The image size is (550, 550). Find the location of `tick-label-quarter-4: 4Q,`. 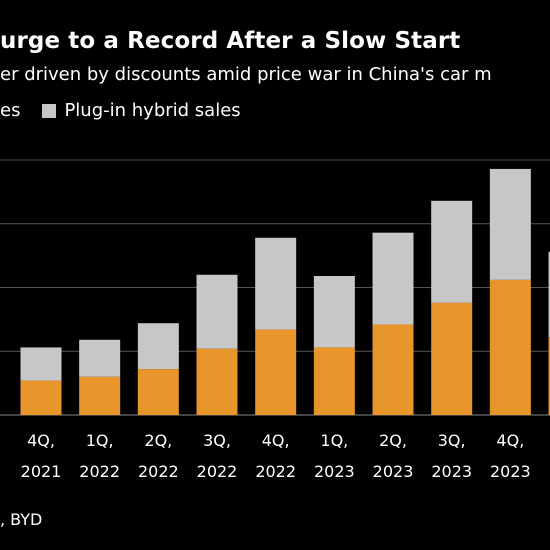

tick-label-quarter-4: 4Q, is located at coordinates (276, 440).